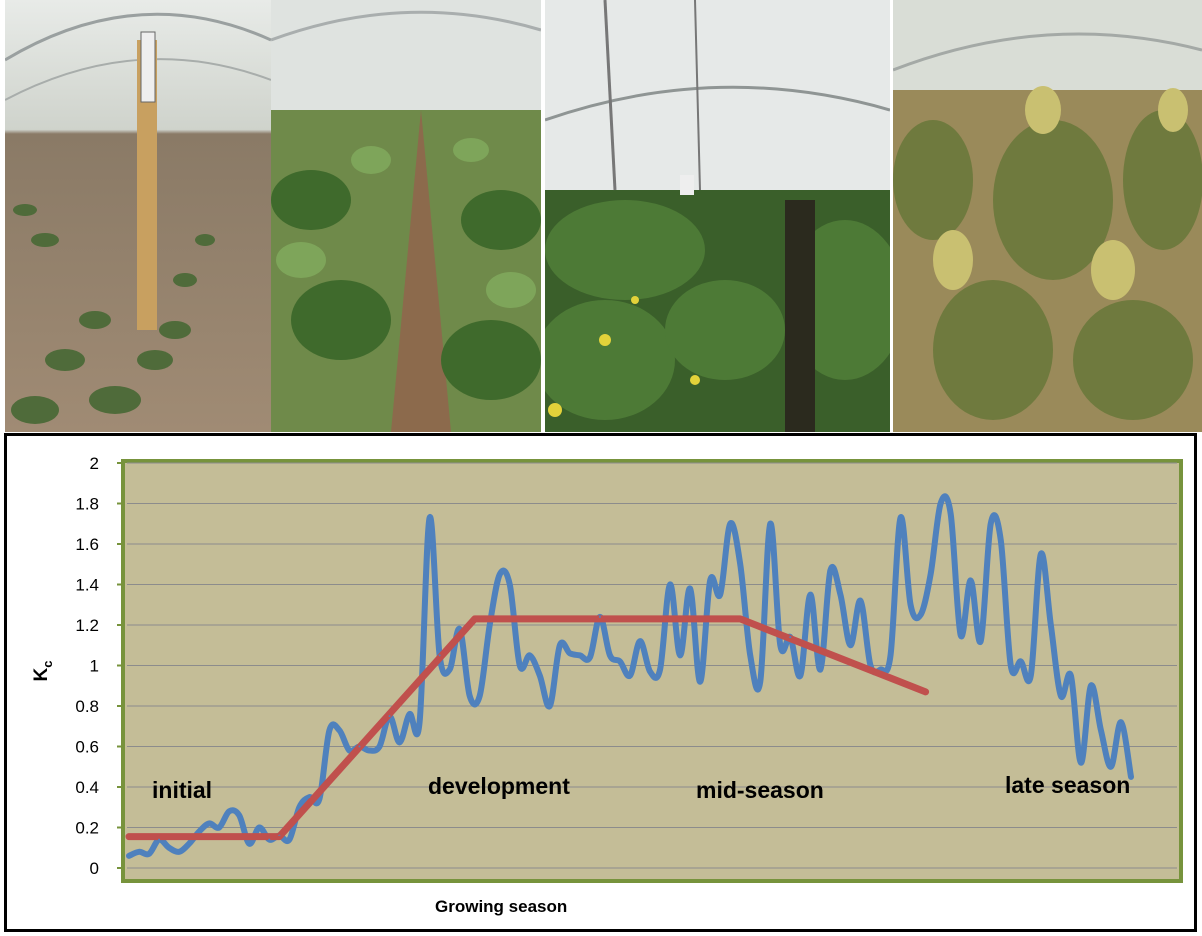 The width and height of the screenshot is (1202, 936). I want to click on y-axis-label: Kc, so click(43, 671).